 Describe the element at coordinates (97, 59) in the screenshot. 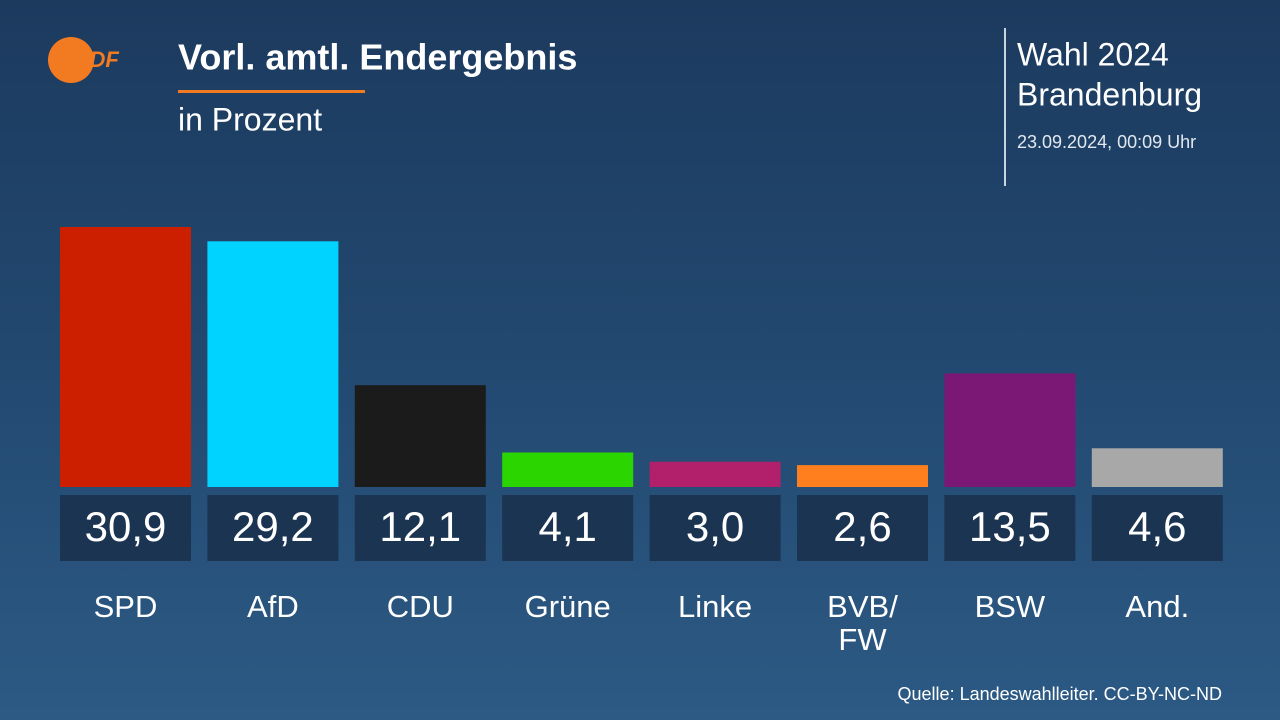

I see `logo: 2DF` at that location.